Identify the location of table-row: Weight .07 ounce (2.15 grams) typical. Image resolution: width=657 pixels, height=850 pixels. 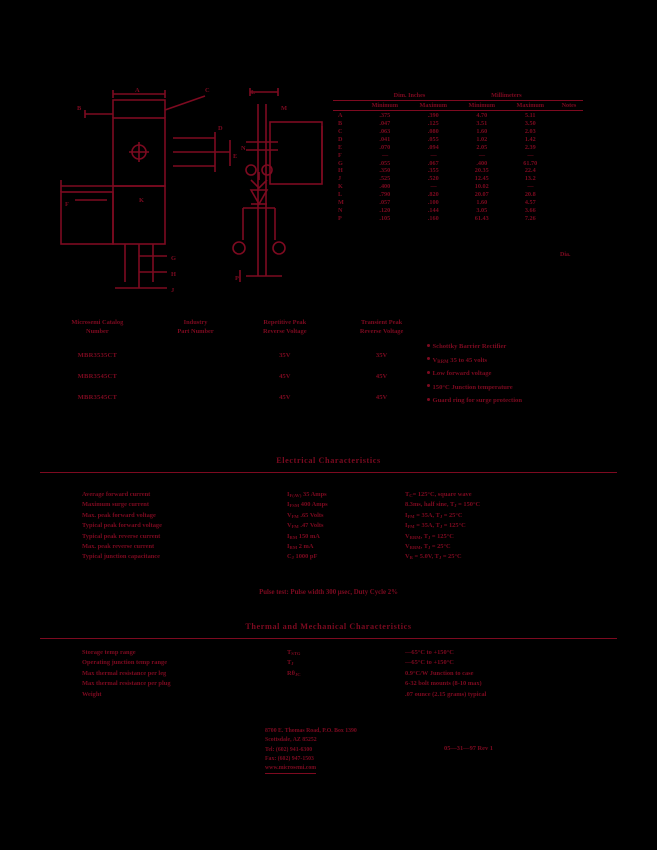
(332, 695).